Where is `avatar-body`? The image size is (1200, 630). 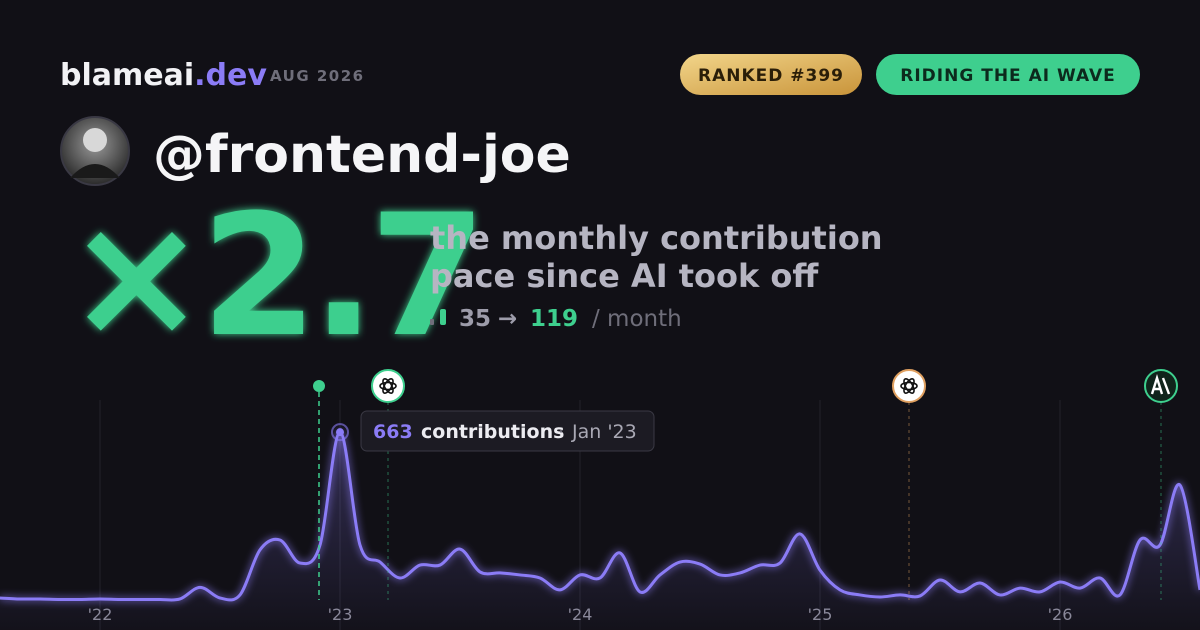 avatar-body is located at coordinates (95, 171).